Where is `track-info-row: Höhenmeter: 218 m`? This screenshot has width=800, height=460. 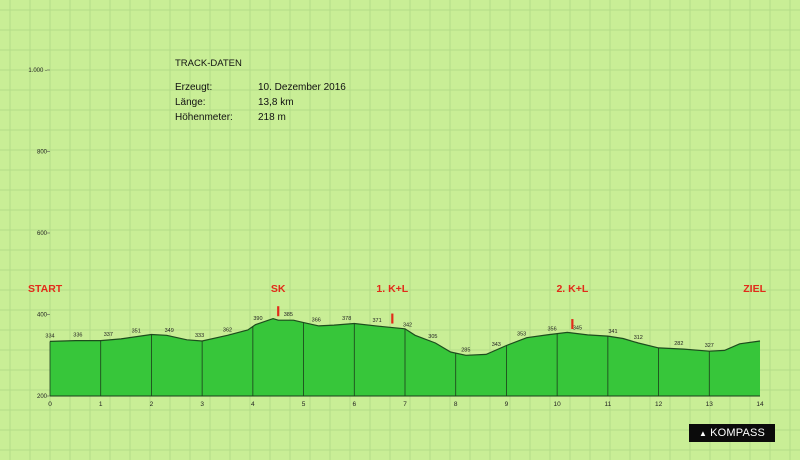
track-info-row: Höhenmeter: 218 m is located at coordinates (260, 117).